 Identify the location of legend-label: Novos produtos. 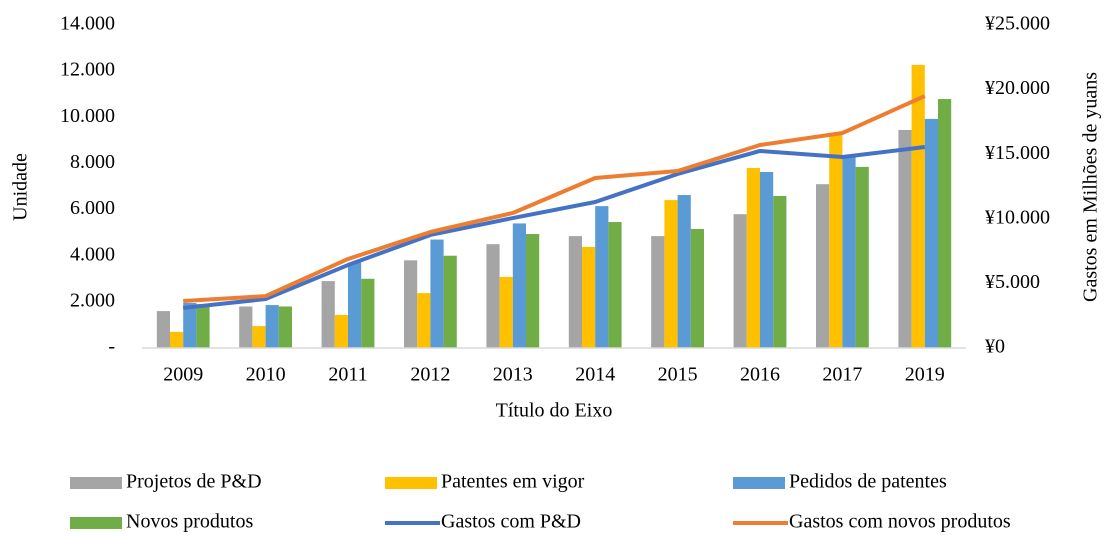
(189, 522).